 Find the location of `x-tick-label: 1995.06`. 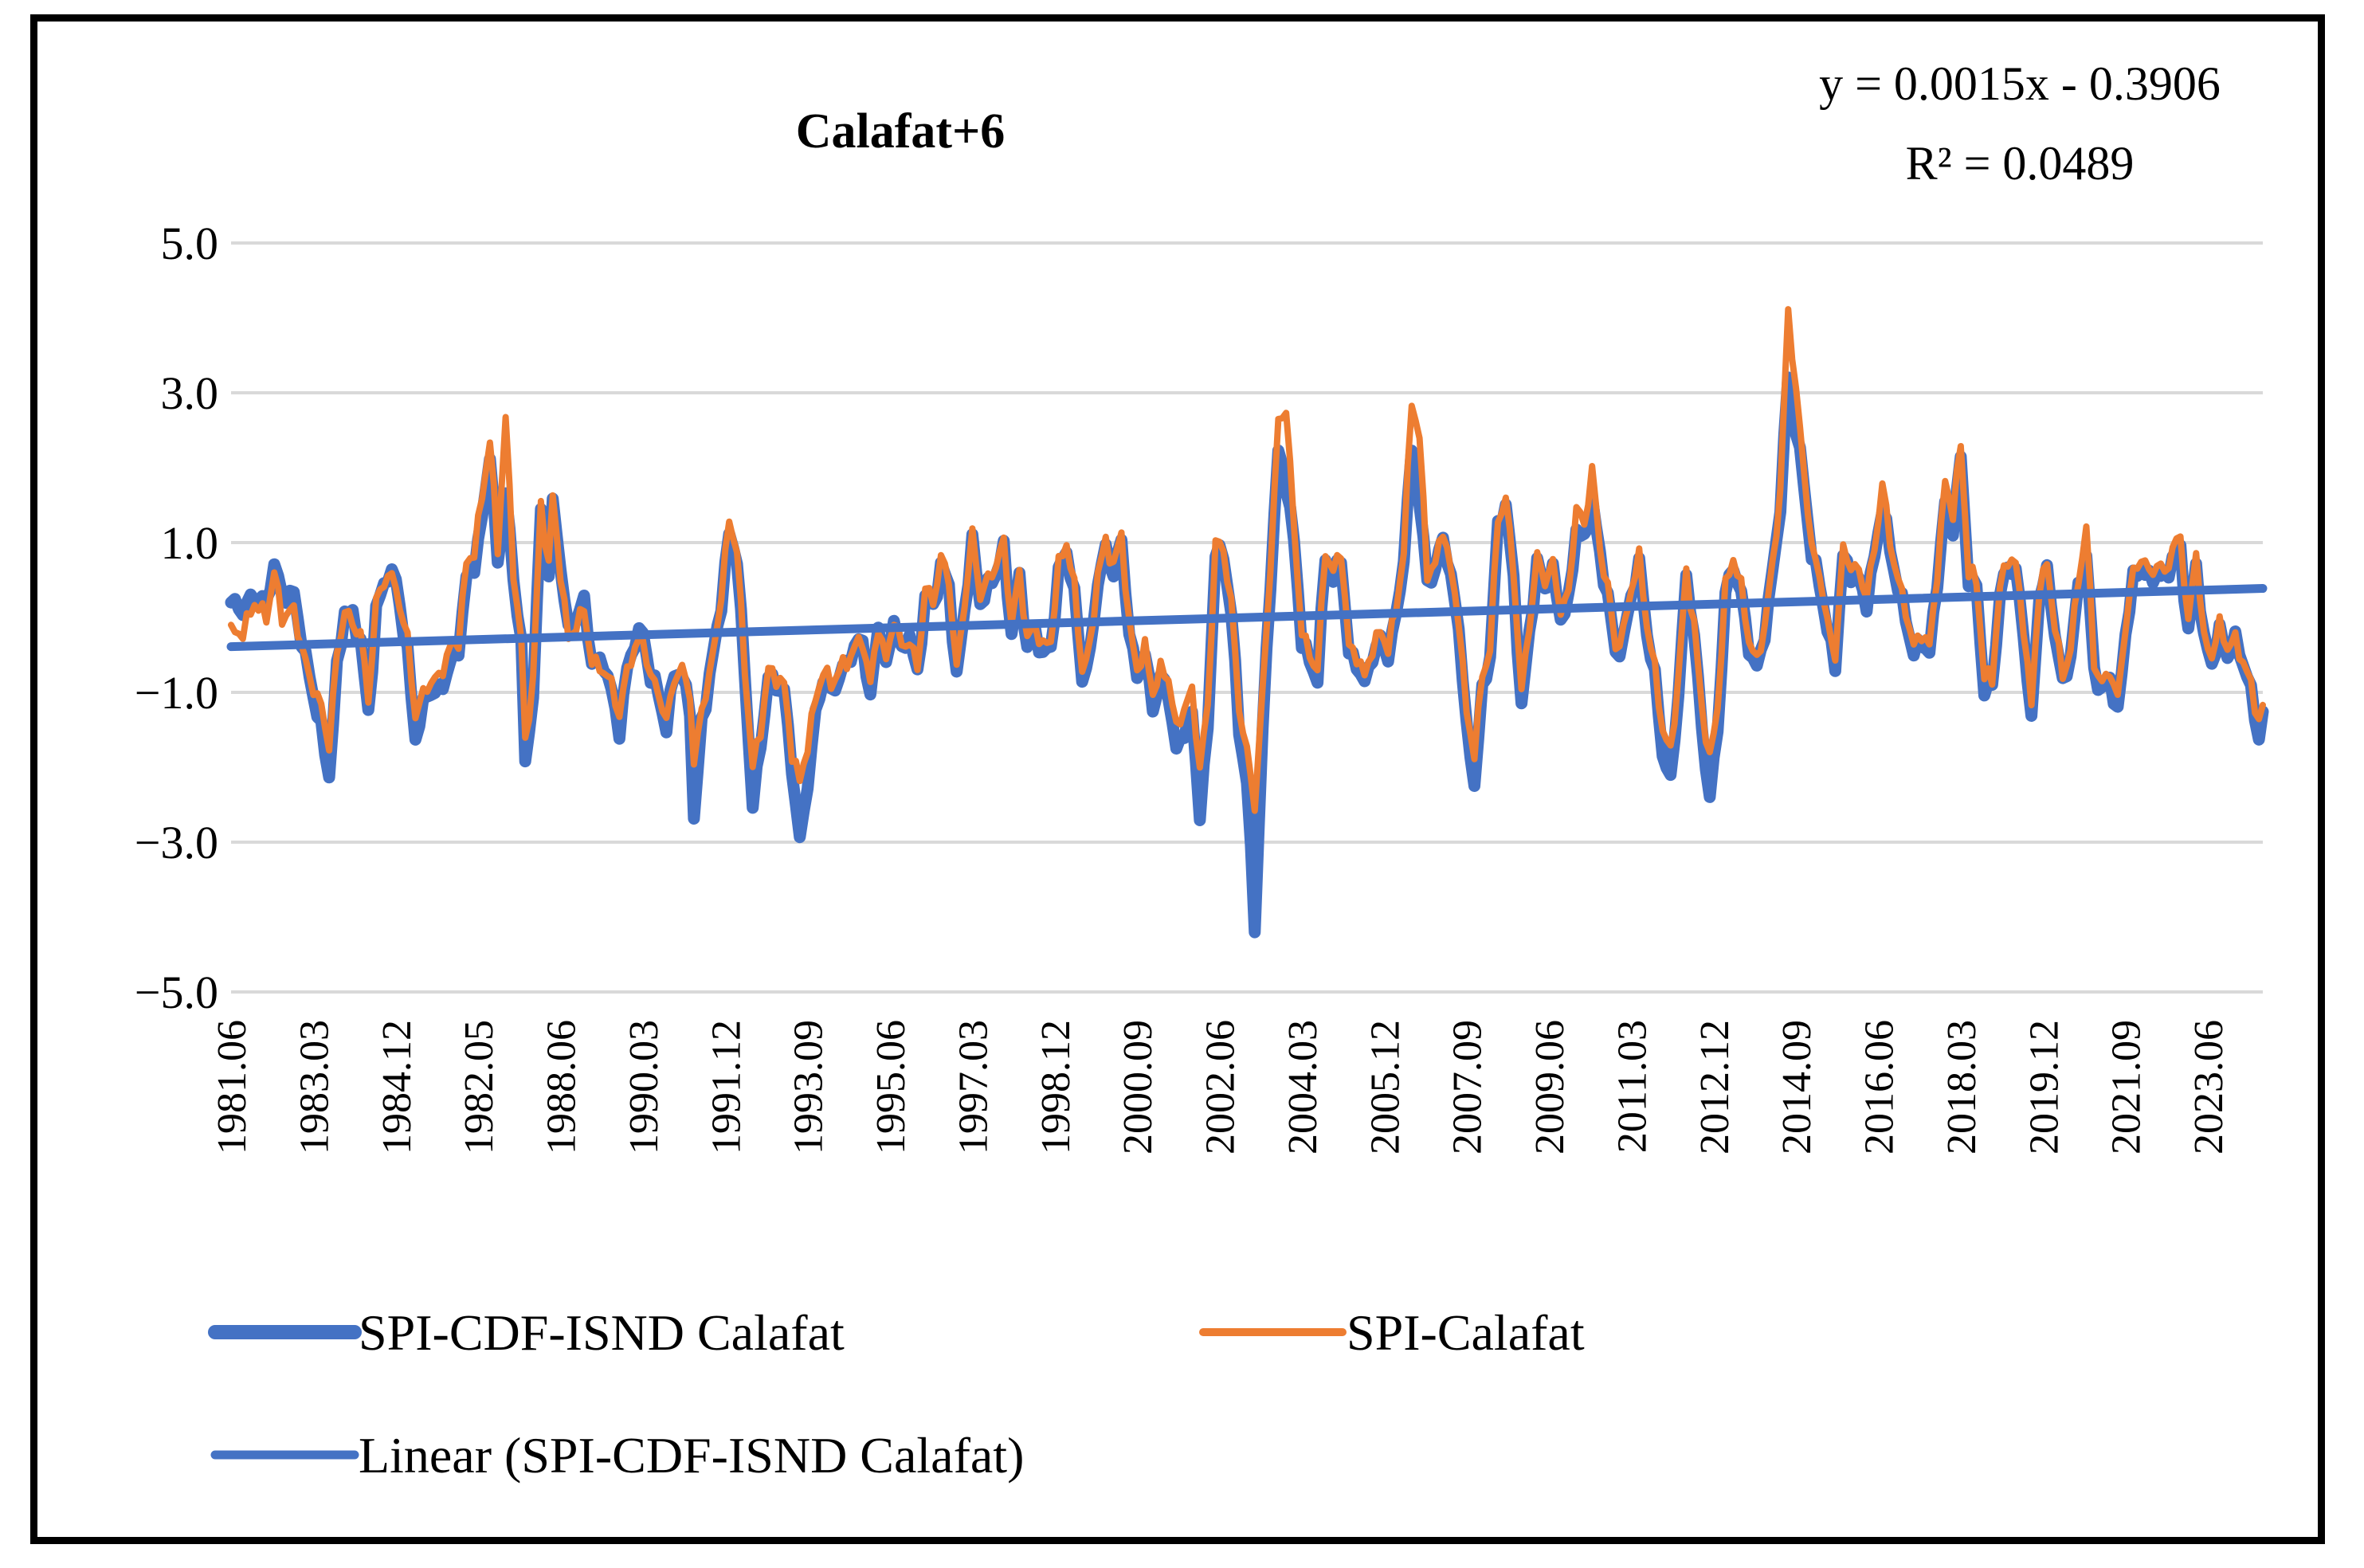

x-tick-label: 1995.06 is located at coordinates (891, 1087).